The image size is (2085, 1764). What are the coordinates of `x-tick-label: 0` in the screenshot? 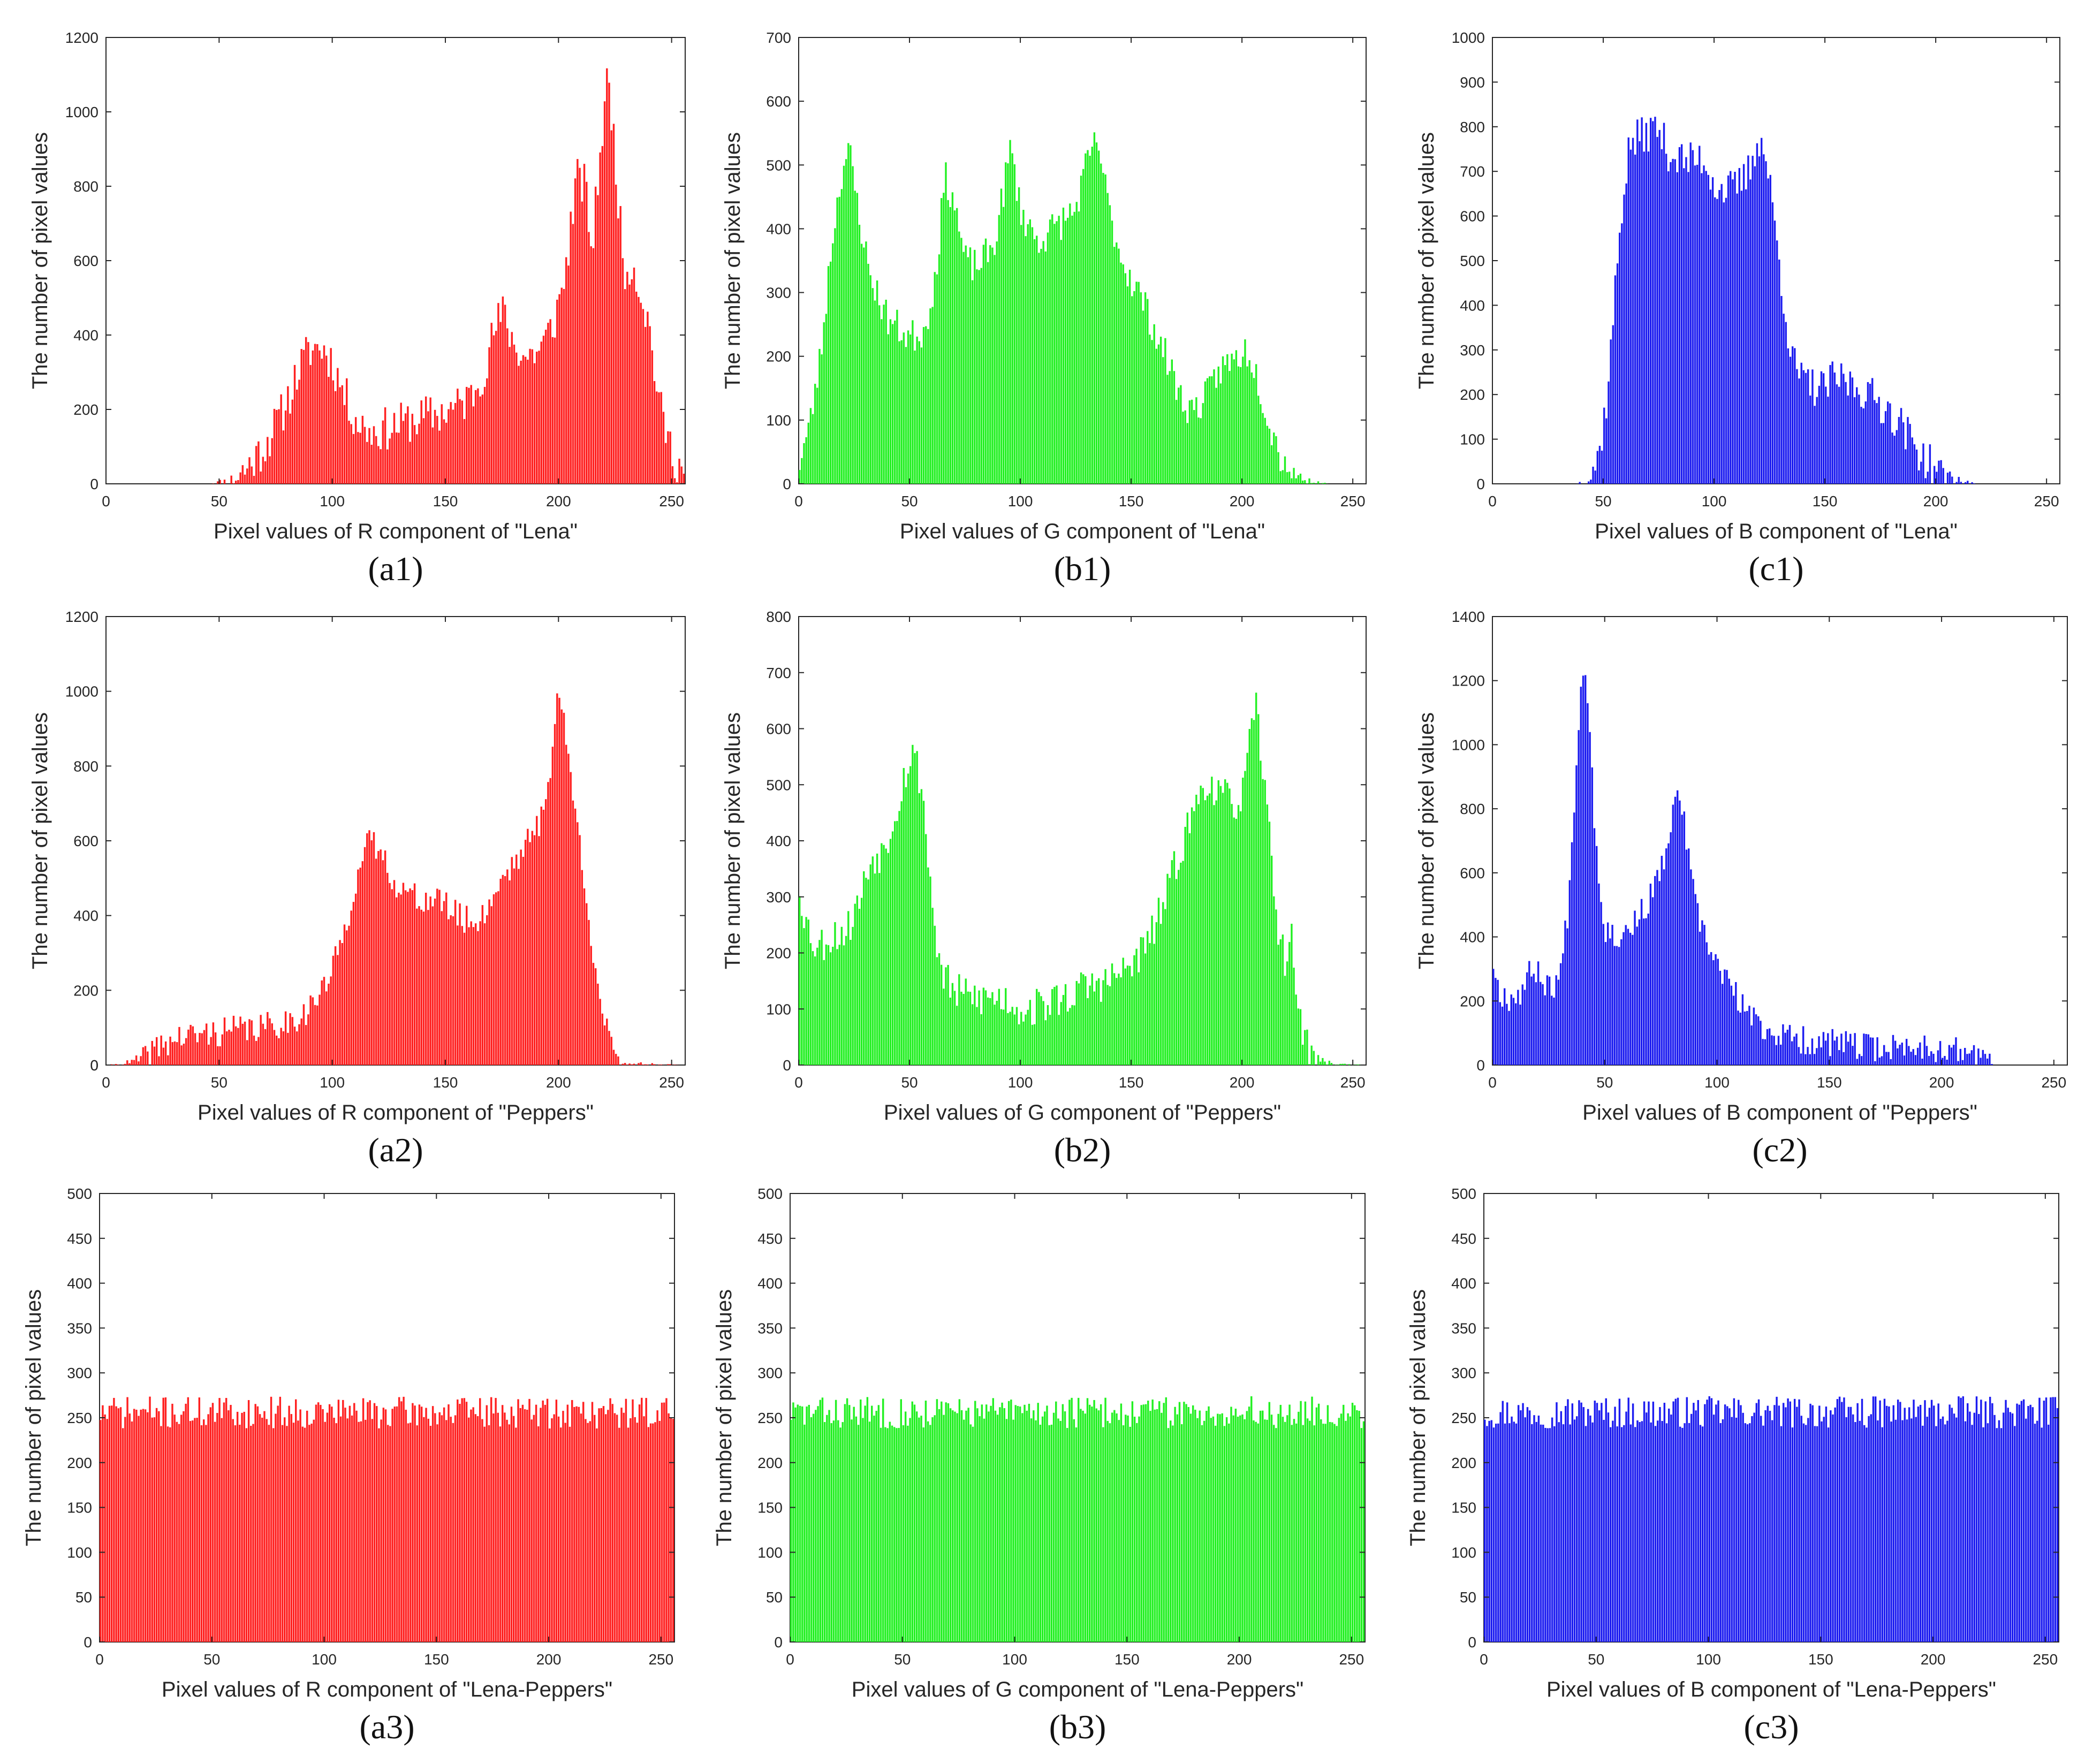 It's located at (99, 1659).